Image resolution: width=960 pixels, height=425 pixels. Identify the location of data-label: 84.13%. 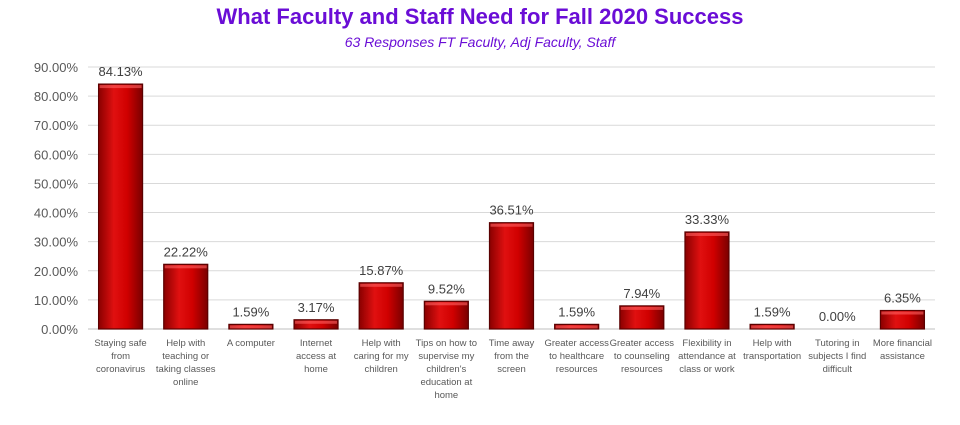
(121, 71).